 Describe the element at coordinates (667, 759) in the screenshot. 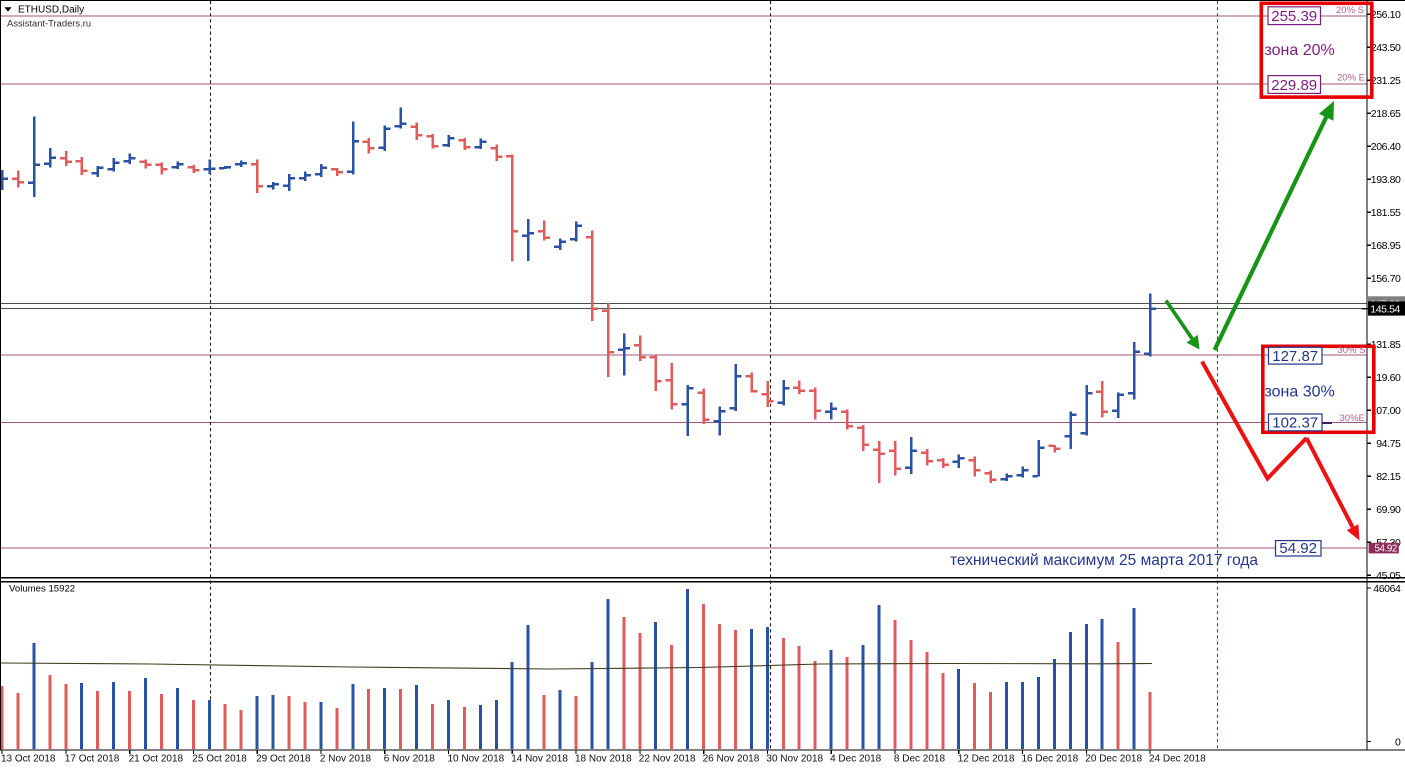

I see `svg-text: 22 Nov 2018` at that location.